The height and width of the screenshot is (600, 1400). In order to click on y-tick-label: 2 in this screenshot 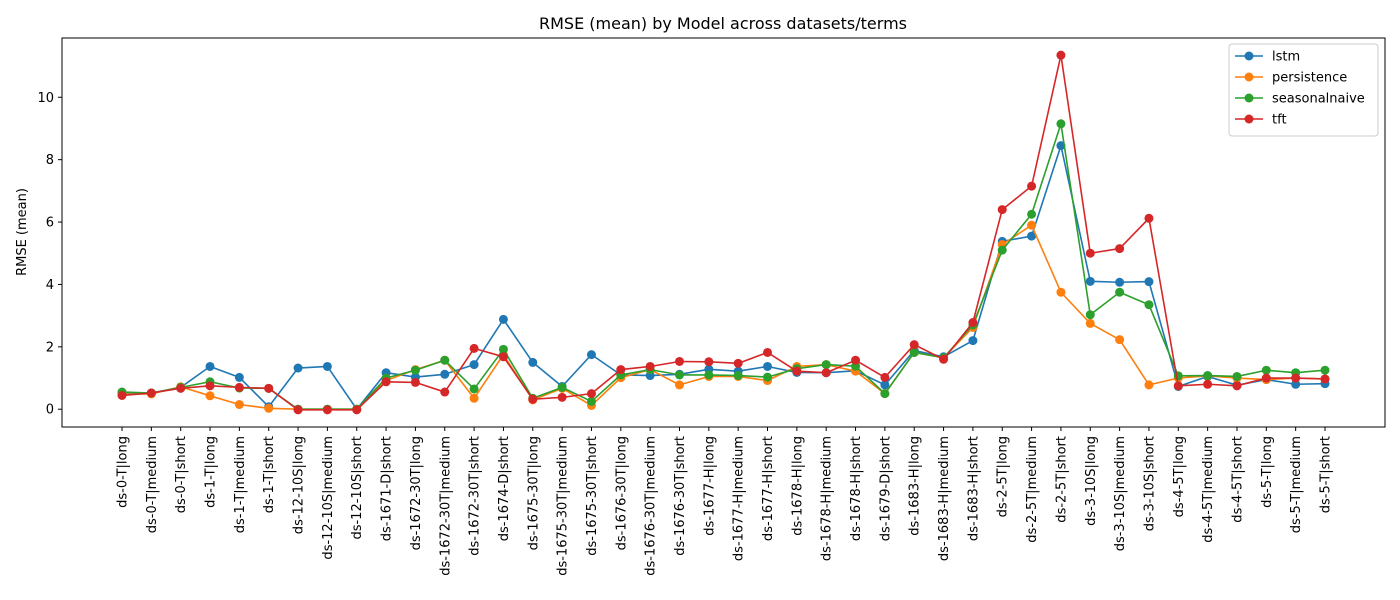, I will do `click(50, 347)`.